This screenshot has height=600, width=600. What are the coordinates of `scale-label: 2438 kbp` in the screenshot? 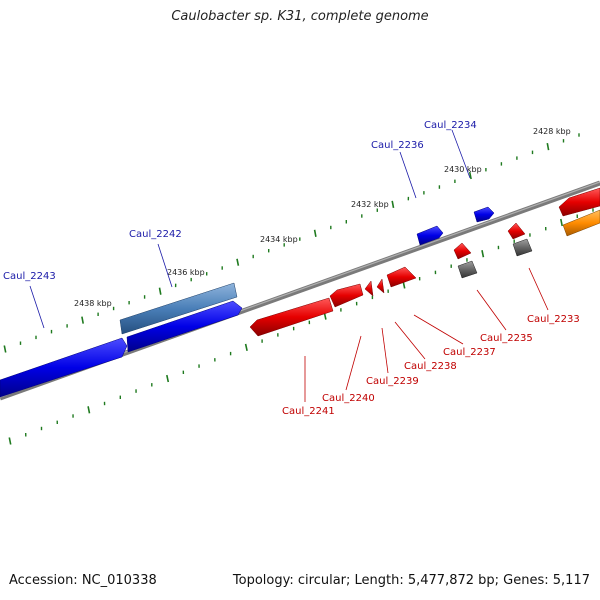 It's located at (93, 303).